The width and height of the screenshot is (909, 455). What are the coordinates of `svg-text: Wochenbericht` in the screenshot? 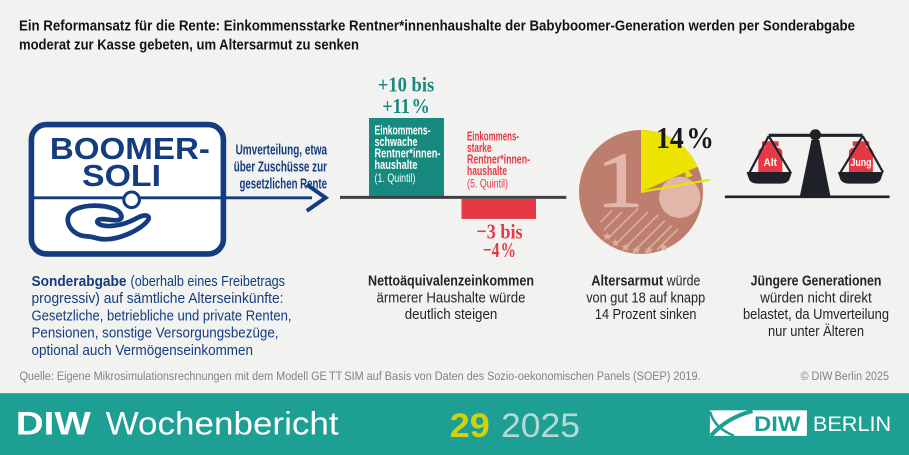 It's located at (222, 424).